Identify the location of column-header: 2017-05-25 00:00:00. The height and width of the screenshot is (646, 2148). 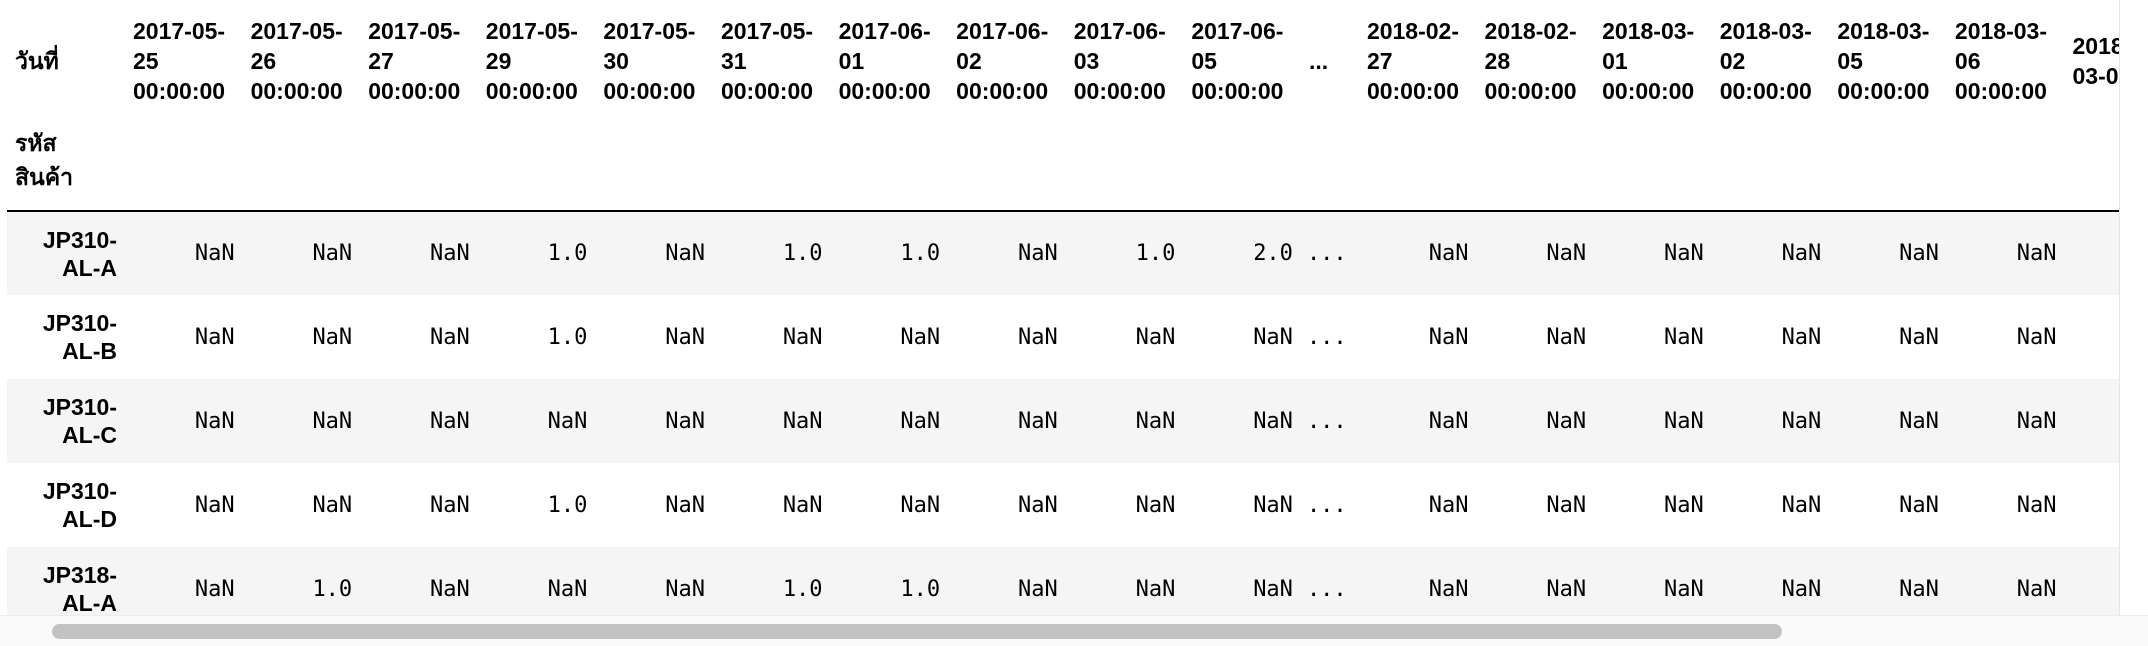
(179, 61).